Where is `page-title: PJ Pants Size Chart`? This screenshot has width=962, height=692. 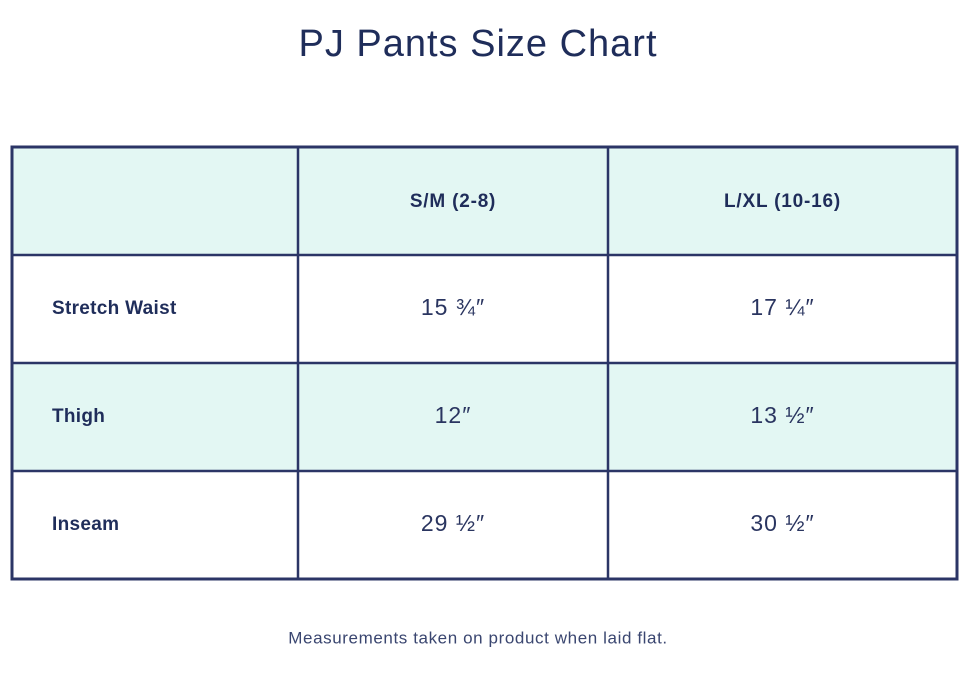 page-title: PJ Pants Size Chart is located at coordinates (477, 44).